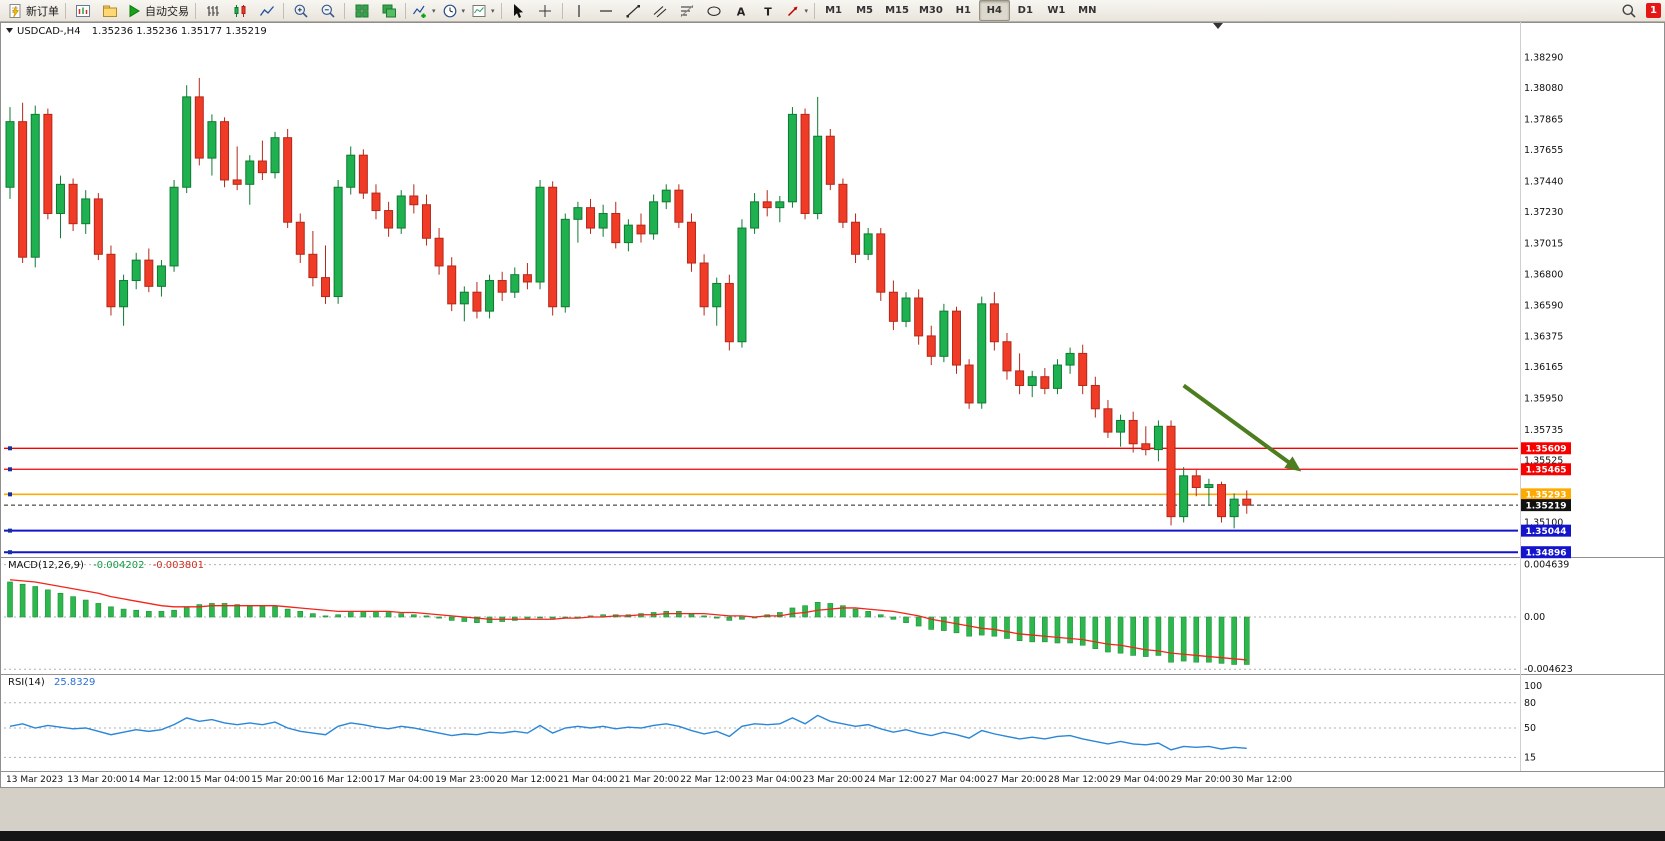 Image resolution: width=1665 pixels, height=841 pixels. What do you see at coordinates (463, 10) in the screenshot?
I see `dropdown-caret-icon: ▾` at bounding box center [463, 10].